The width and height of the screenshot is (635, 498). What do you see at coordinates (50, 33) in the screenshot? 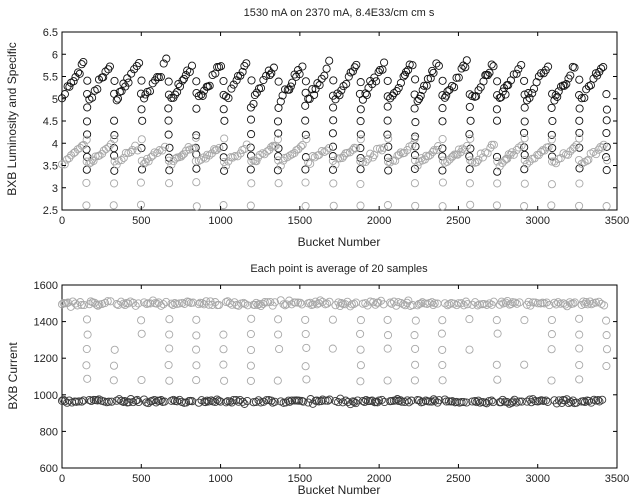
I see `y-tick-label: 6.5` at bounding box center [50, 33].